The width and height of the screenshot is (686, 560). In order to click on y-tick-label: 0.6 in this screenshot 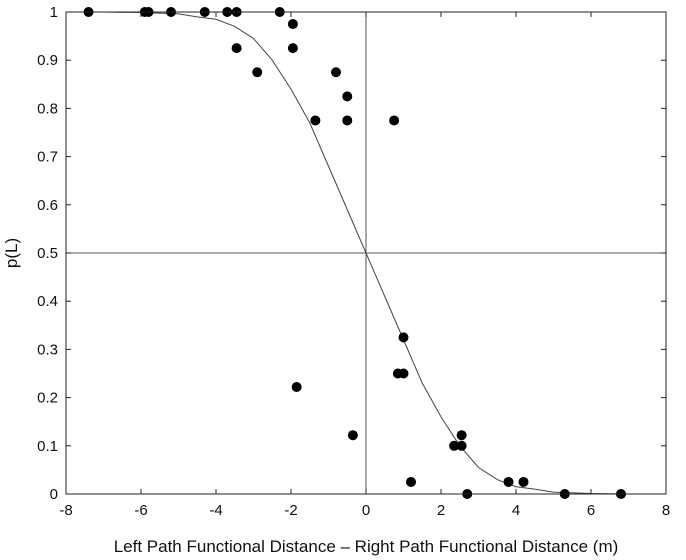, I will do `click(47, 205)`.